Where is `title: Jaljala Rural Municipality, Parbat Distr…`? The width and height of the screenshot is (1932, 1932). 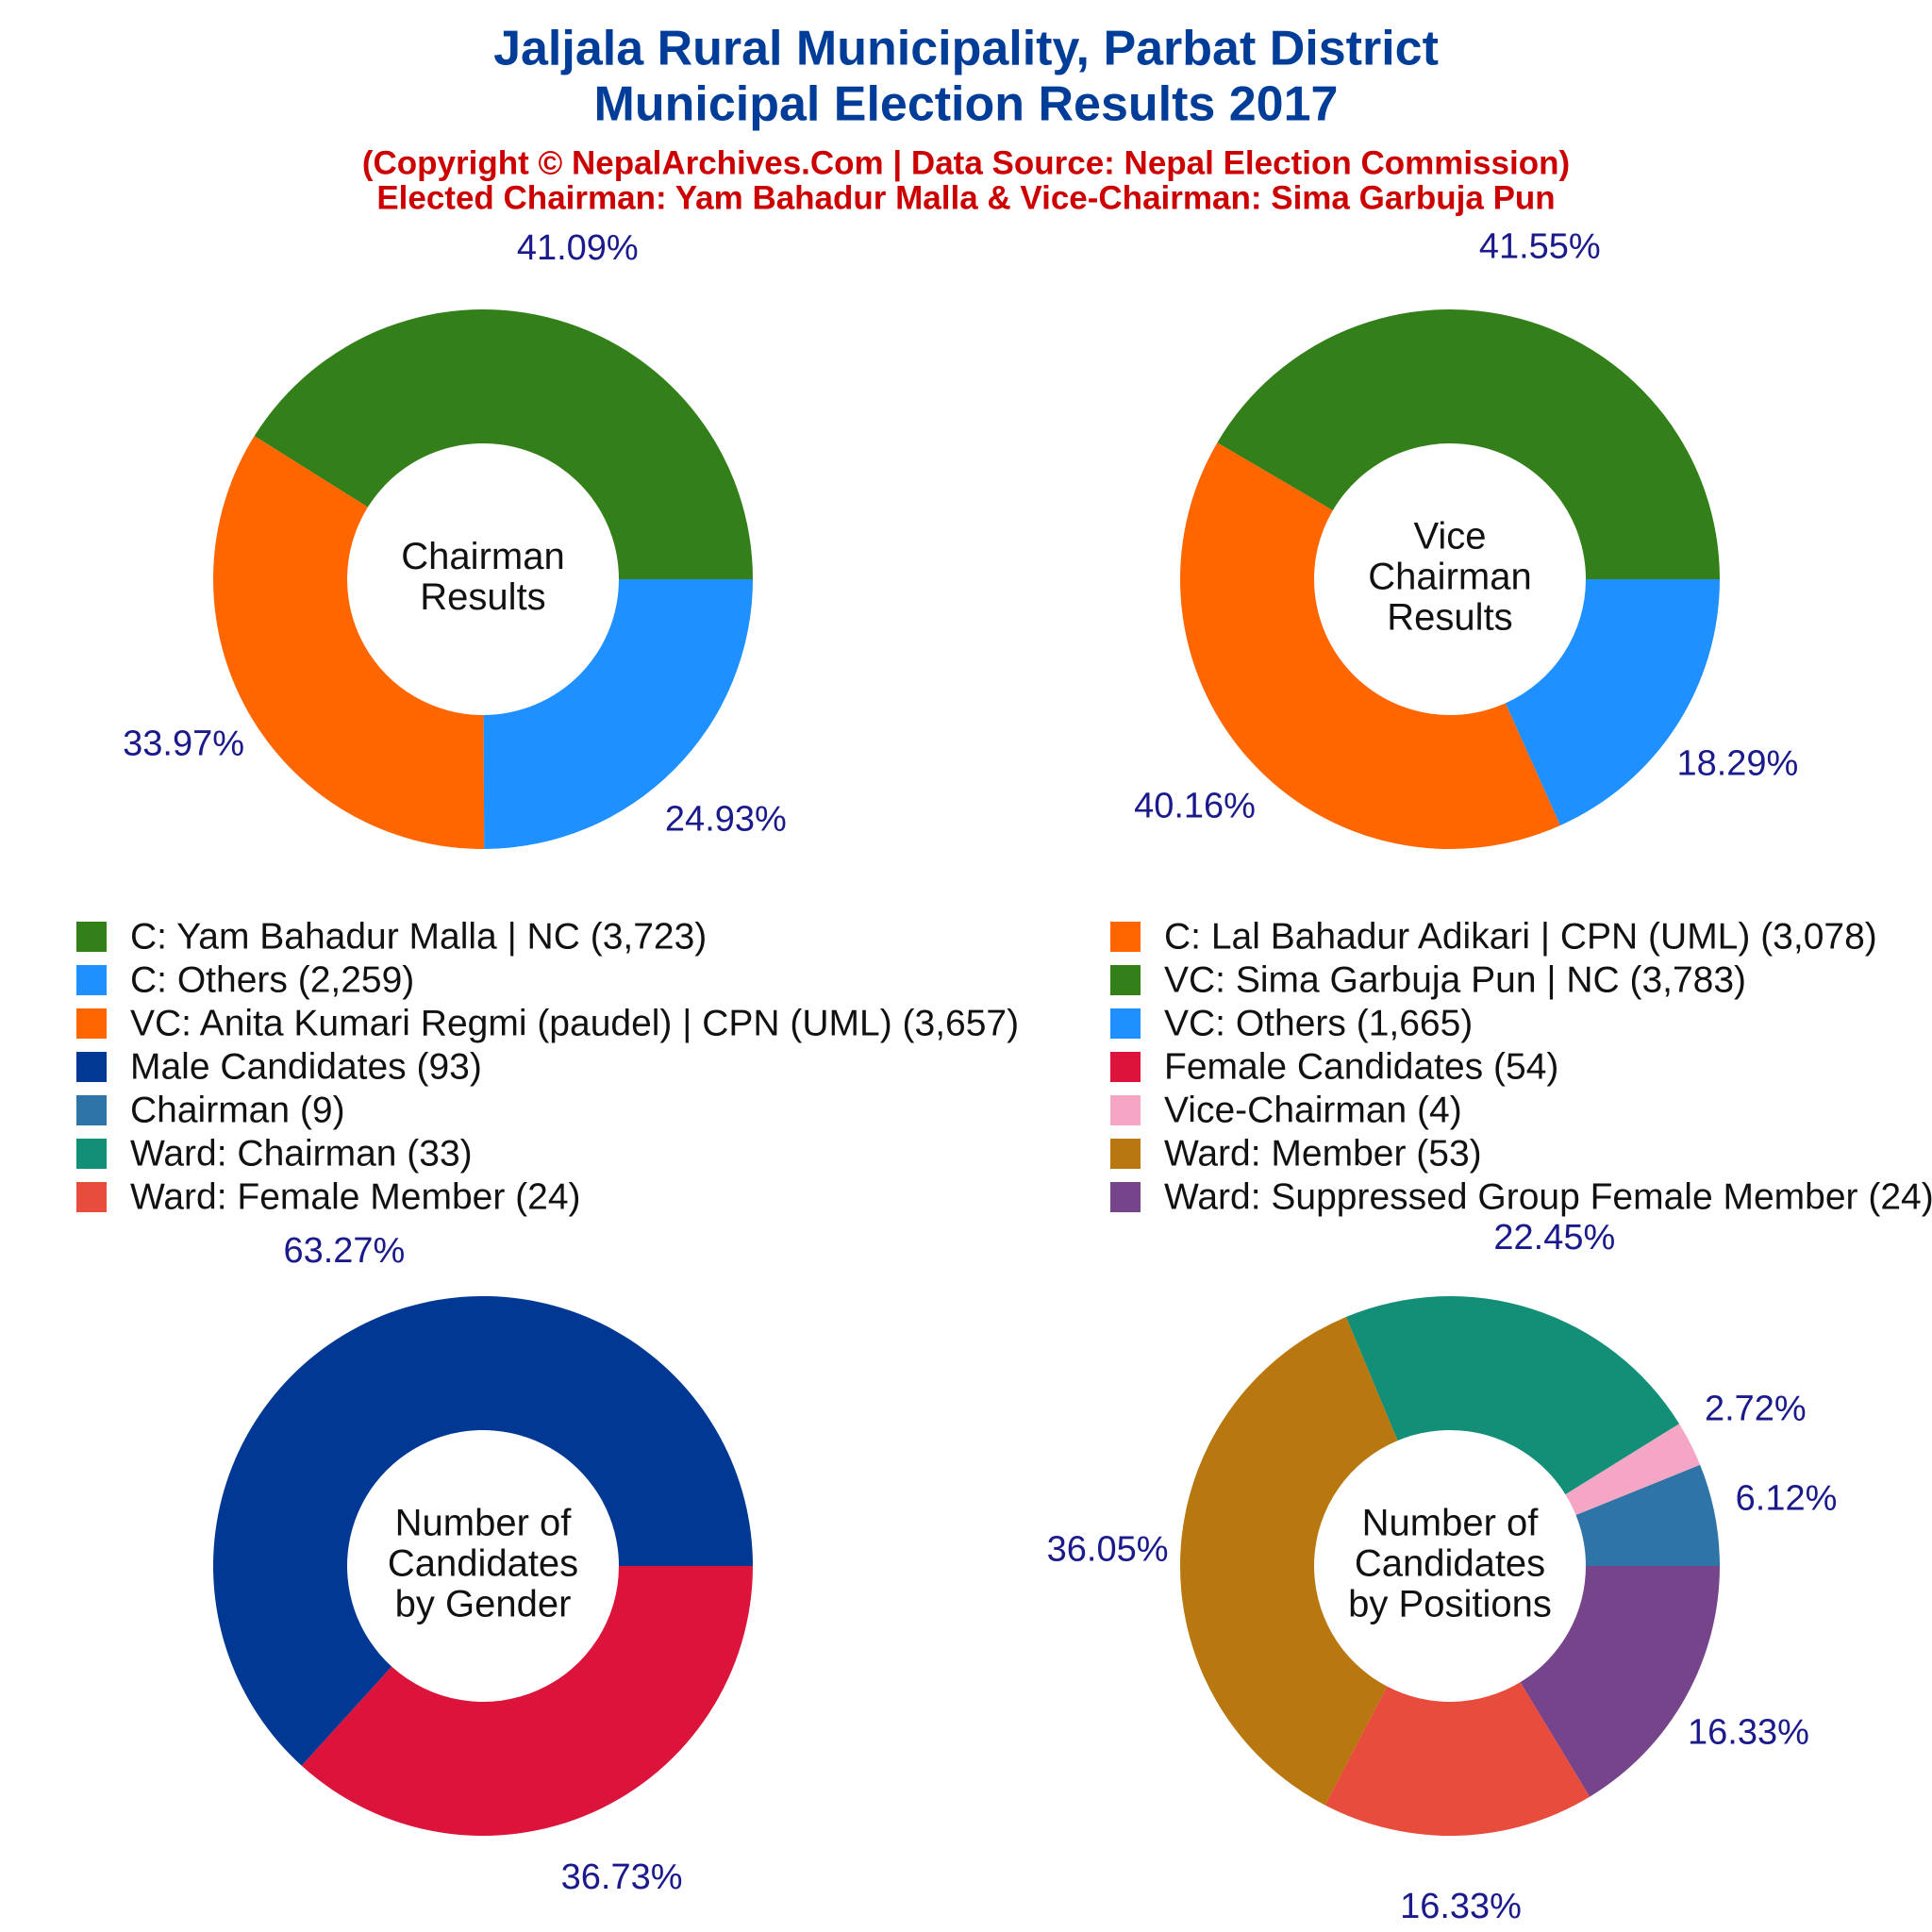
title: Jaljala Rural Municipality, Parbat Distr… is located at coordinates (966, 49).